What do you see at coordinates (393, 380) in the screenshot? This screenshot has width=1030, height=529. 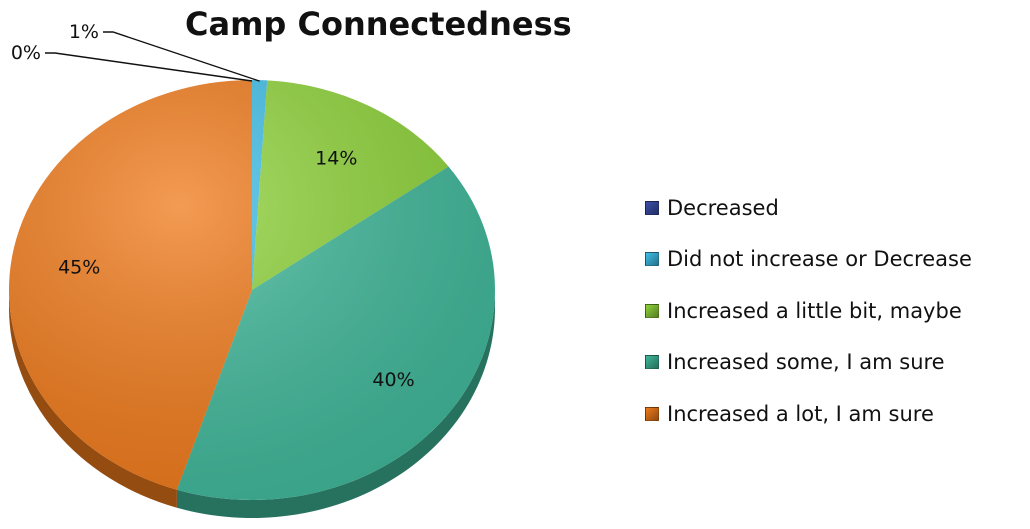 I see `data-label-4: 40%` at bounding box center [393, 380].